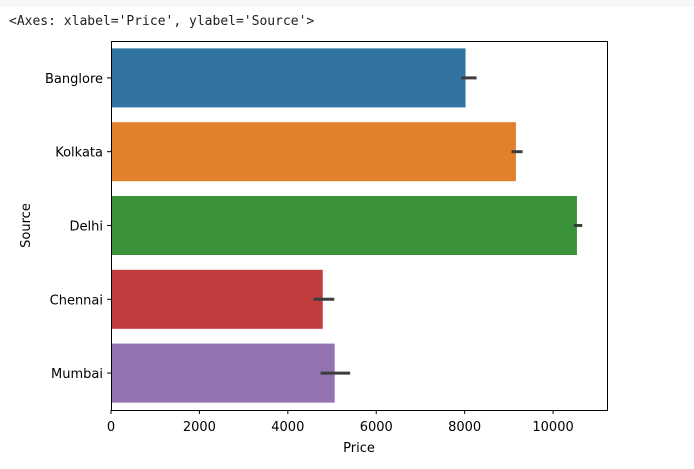  I want to click on y-tick-label: Delhi, so click(86, 227).